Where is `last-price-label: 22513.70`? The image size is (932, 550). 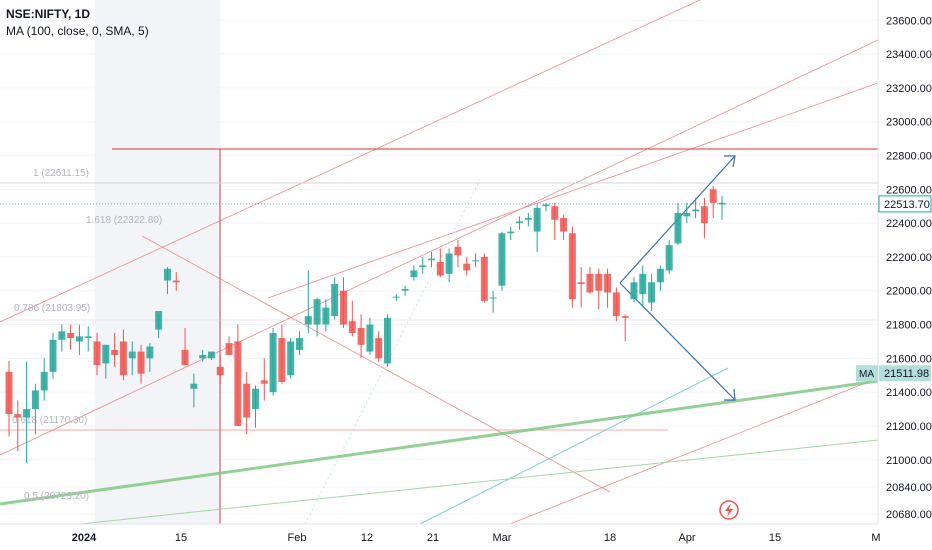
last-price-label: 22513.70 is located at coordinates (907, 205).